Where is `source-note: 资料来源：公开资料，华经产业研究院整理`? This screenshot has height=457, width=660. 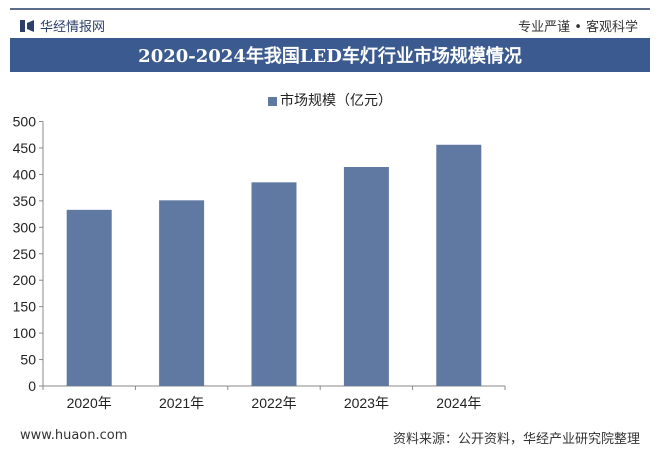
source-note: 资料来源：公开资料，华经产业研究院整理 is located at coordinates (516, 439).